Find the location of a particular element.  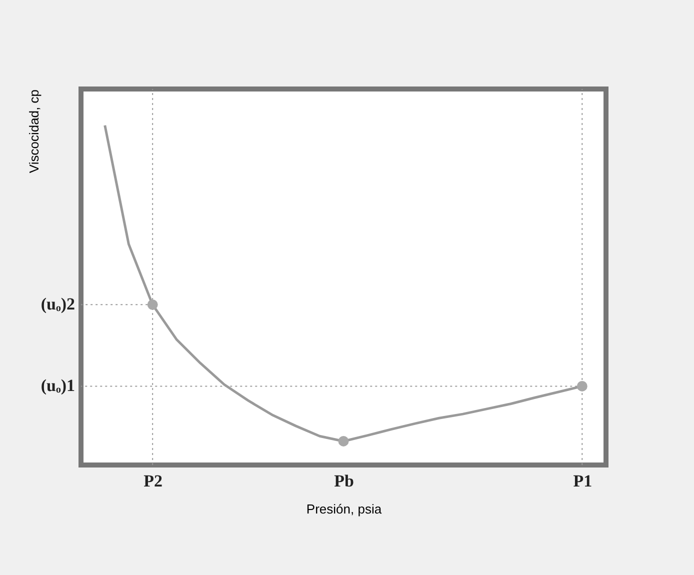

x-tick-label: P2 is located at coordinates (153, 481).